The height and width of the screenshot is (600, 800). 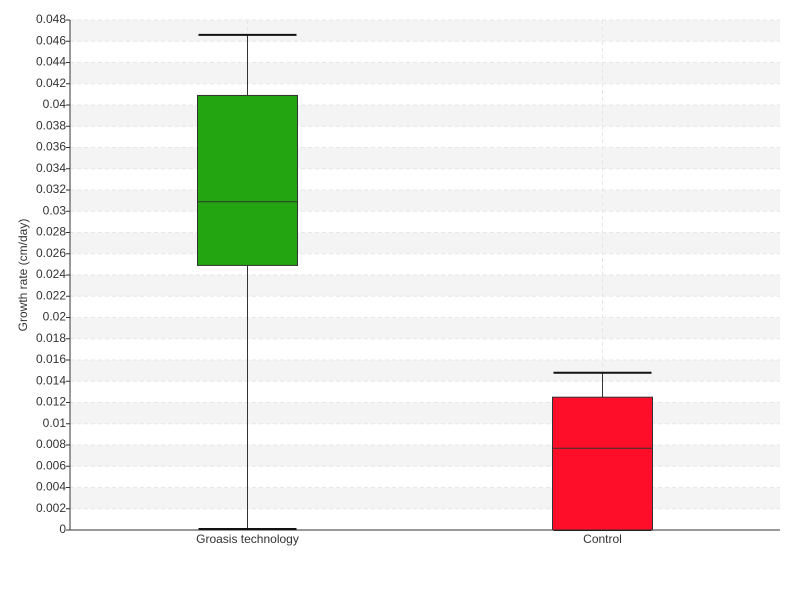 What do you see at coordinates (51, 147) in the screenshot?
I see `y-tick-label: 0.036` at bounding box center [51, 147].